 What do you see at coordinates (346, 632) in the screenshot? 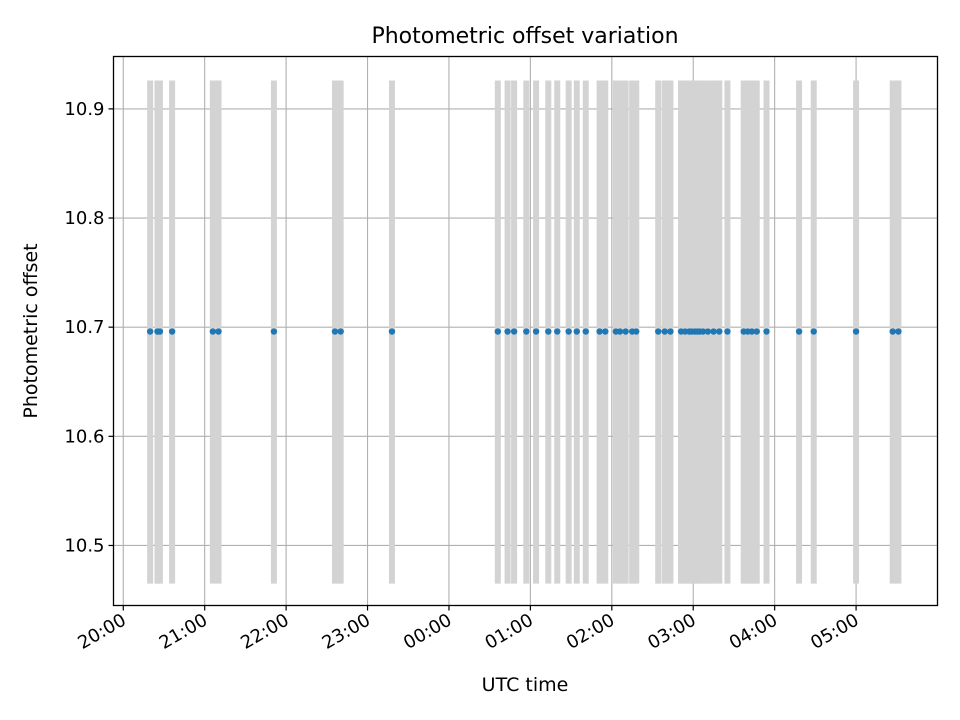
I see `x-tick-label: 23:00` at bounding box center [346, 632].